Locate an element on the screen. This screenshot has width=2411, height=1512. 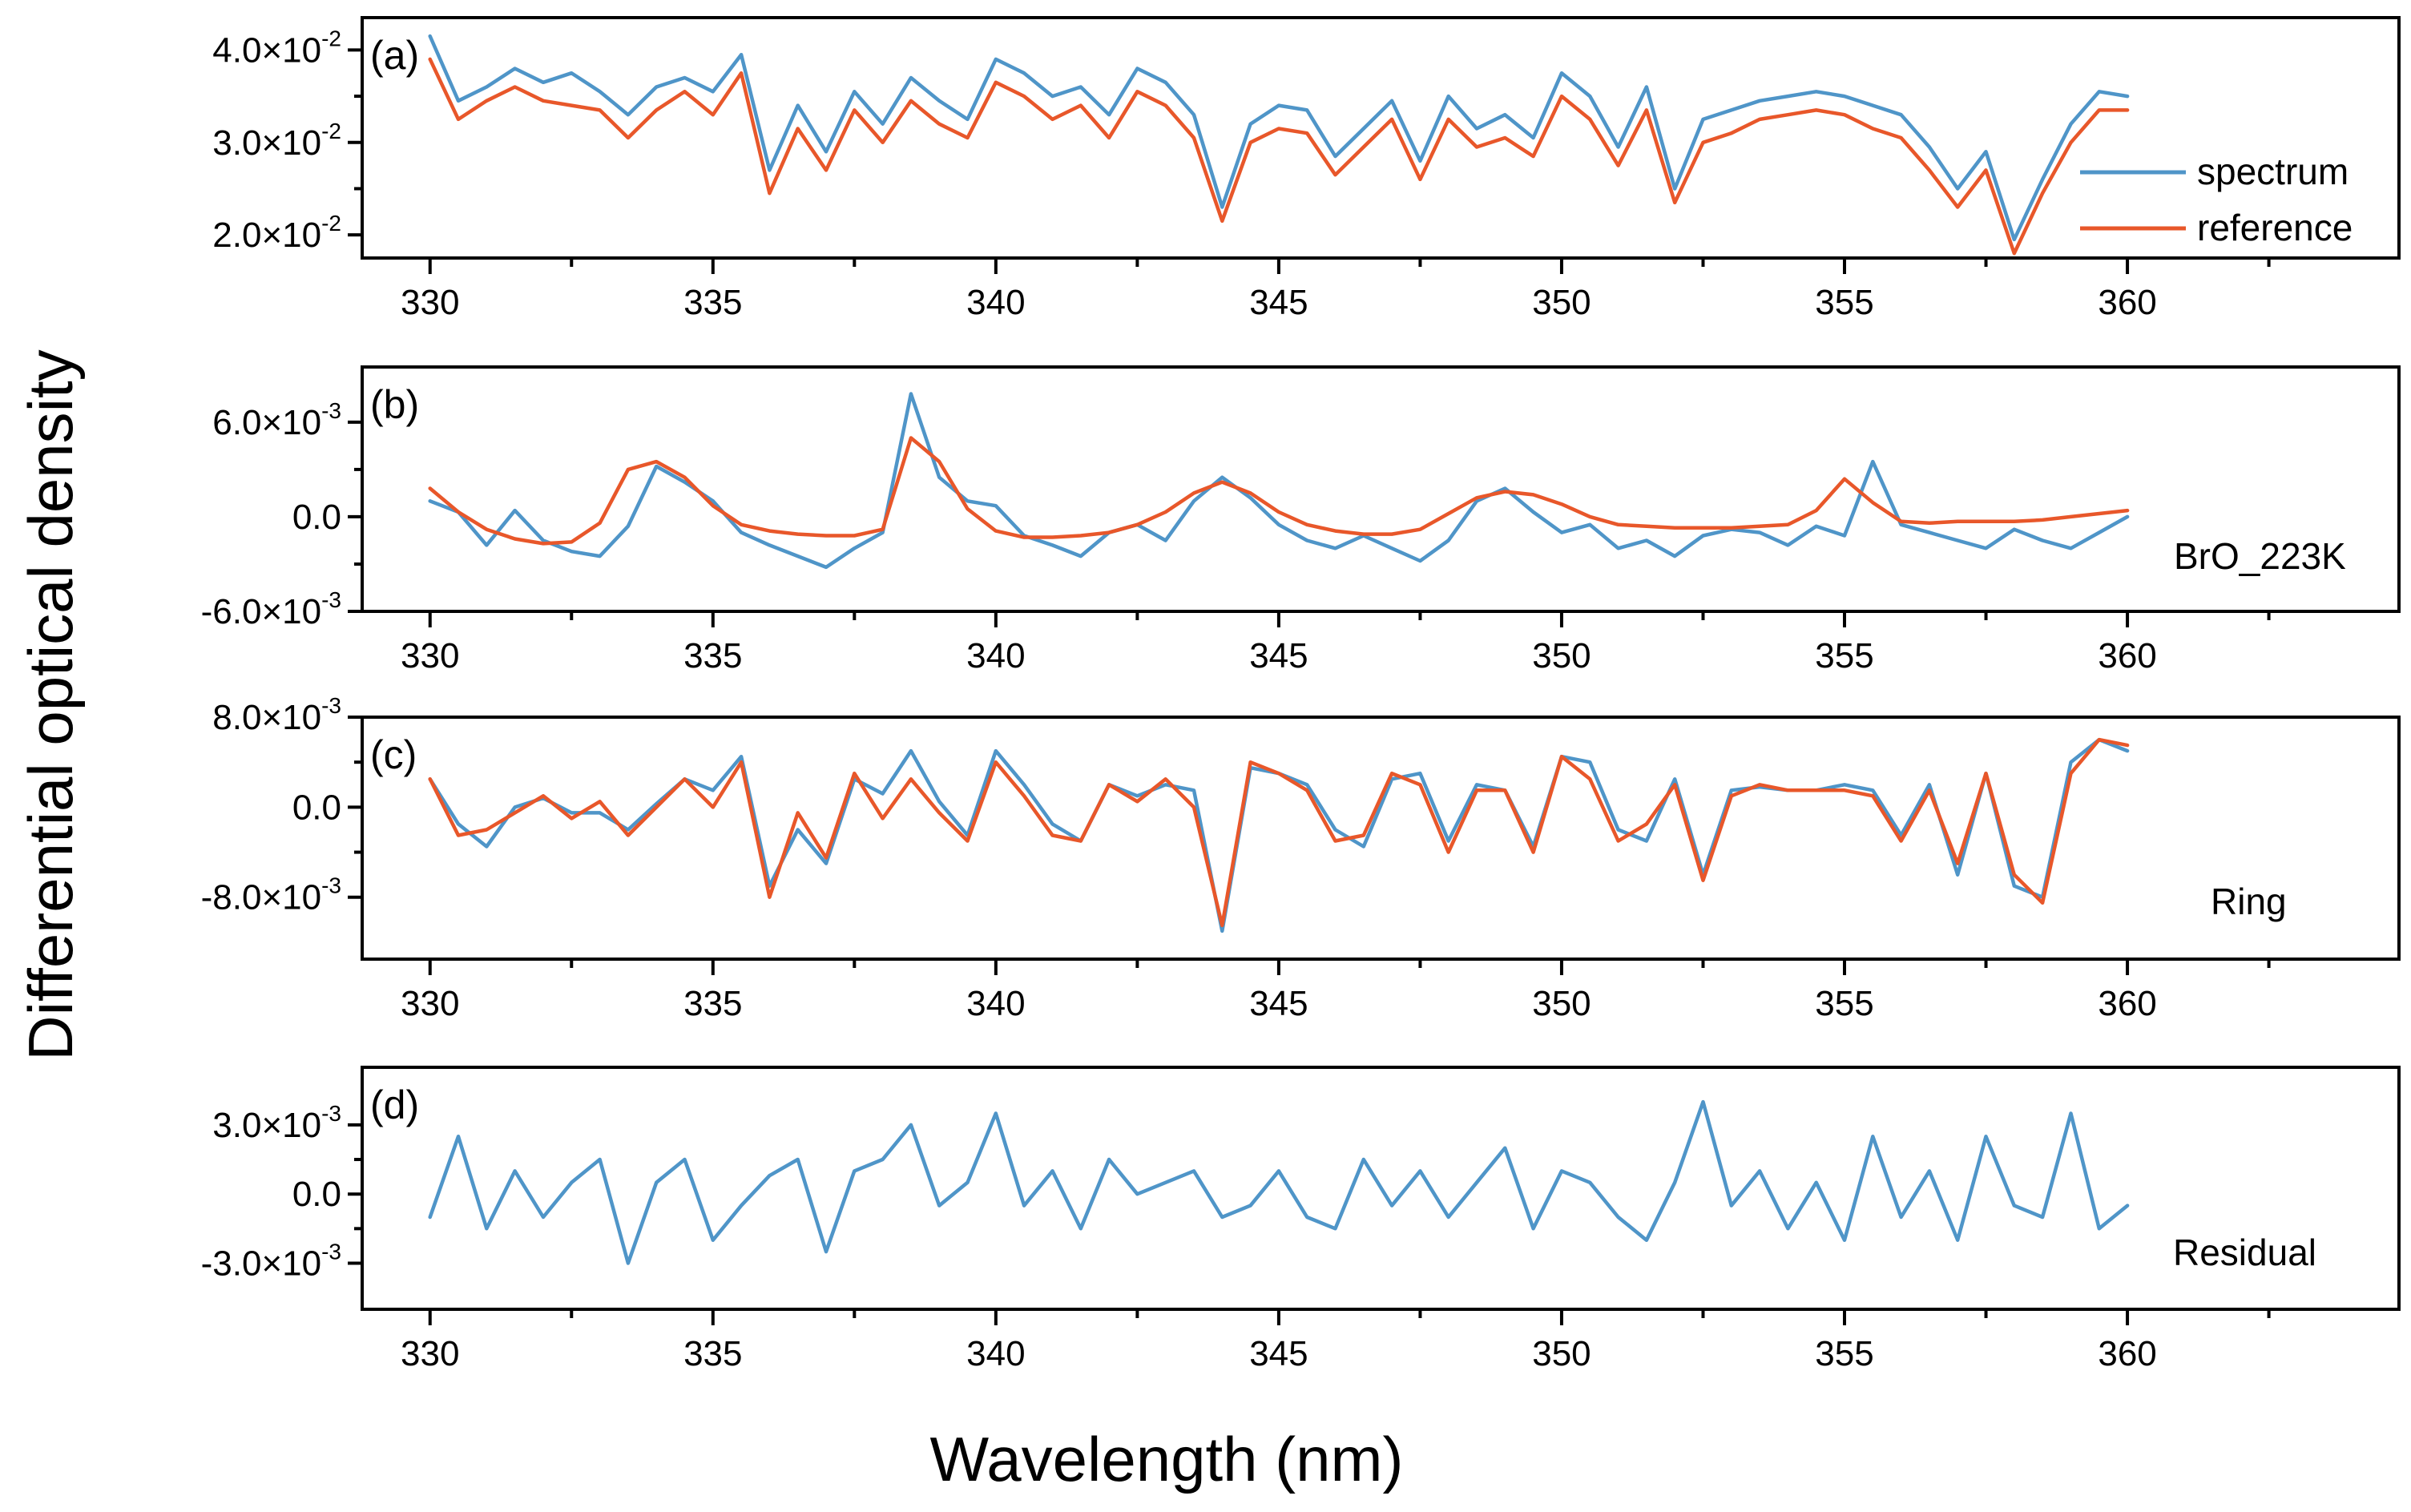
panel-d-x-tick-label: 350 is located at coordinates (1561, 1353).